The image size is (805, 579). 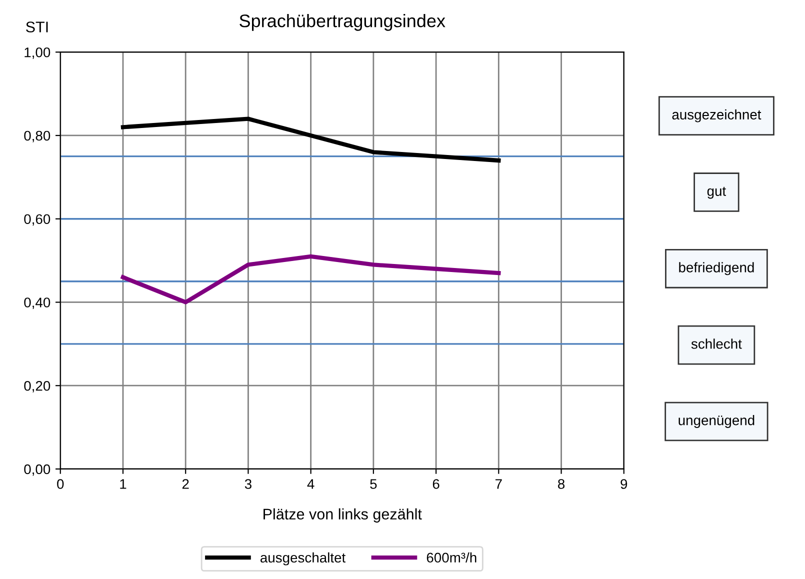 I want to click on x-tick-label: 3, so click(x=248, y=484).